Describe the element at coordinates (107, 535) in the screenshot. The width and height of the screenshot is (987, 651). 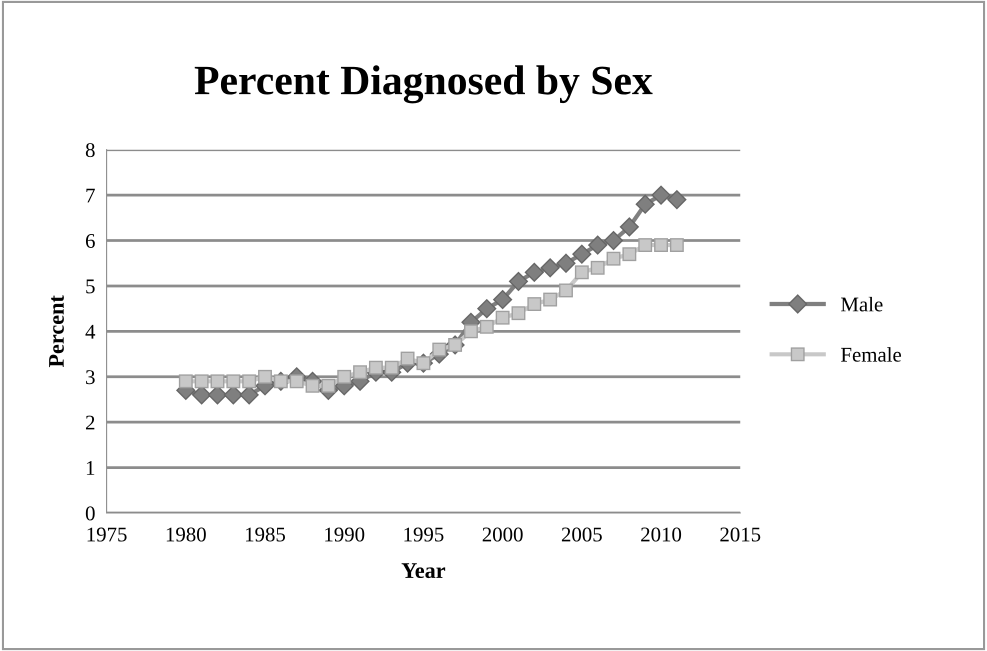
I see `x-tick-label: 1975` at that location.